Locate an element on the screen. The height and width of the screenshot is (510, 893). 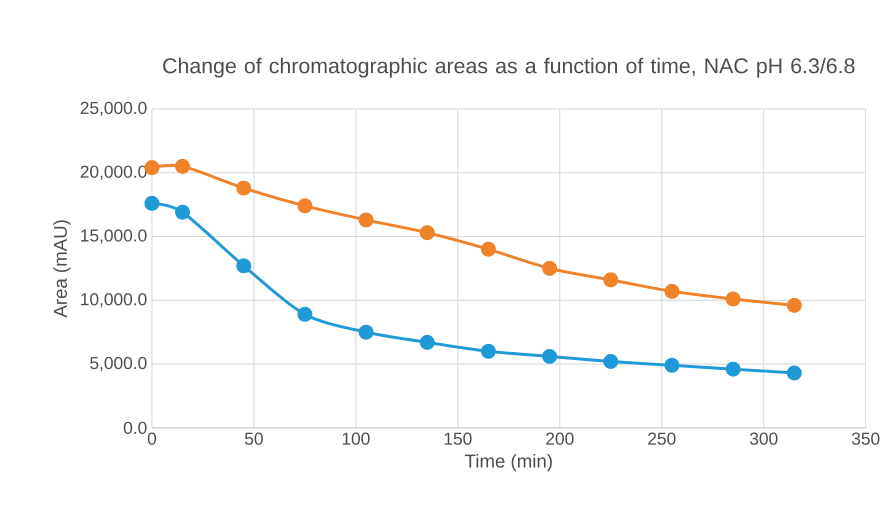
x-tick-label: 50 is located at coordinates (253, 438).